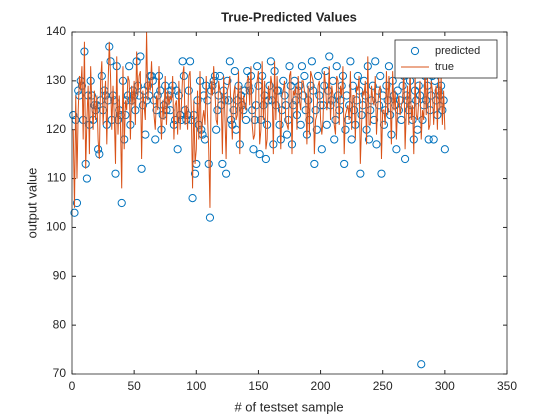 This screenshot has width=560, height=420. What do you see at coordinates (196, 386) in the screenshot?
I see `x-tick-label: 100` at bounding box center [196, 386].